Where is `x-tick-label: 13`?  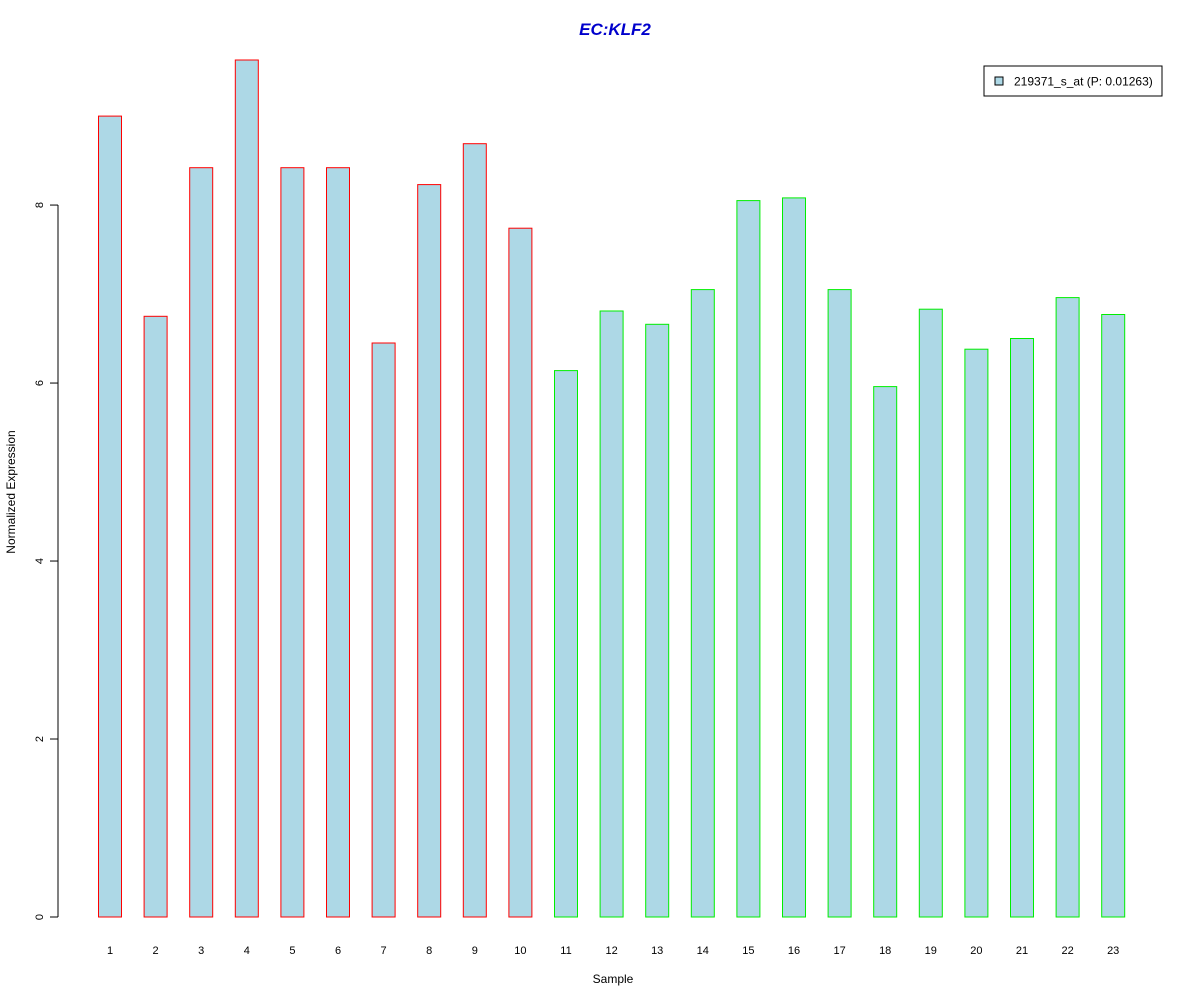 x-tick-label: 13 is located at coordinates (657, 951).